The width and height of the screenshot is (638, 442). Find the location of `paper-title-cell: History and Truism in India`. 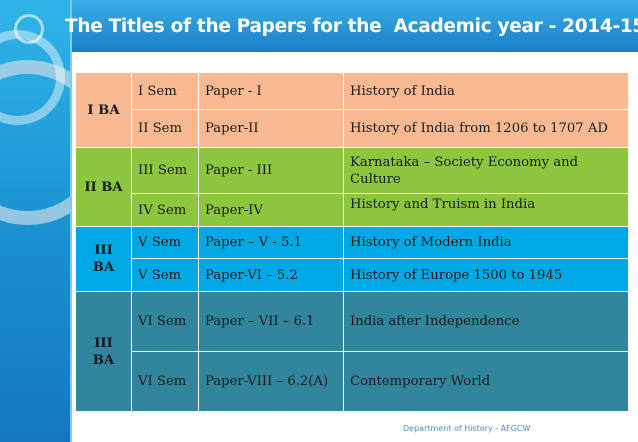

paper-title-cell: History and Truism in India is located at coordinates (486, 210).